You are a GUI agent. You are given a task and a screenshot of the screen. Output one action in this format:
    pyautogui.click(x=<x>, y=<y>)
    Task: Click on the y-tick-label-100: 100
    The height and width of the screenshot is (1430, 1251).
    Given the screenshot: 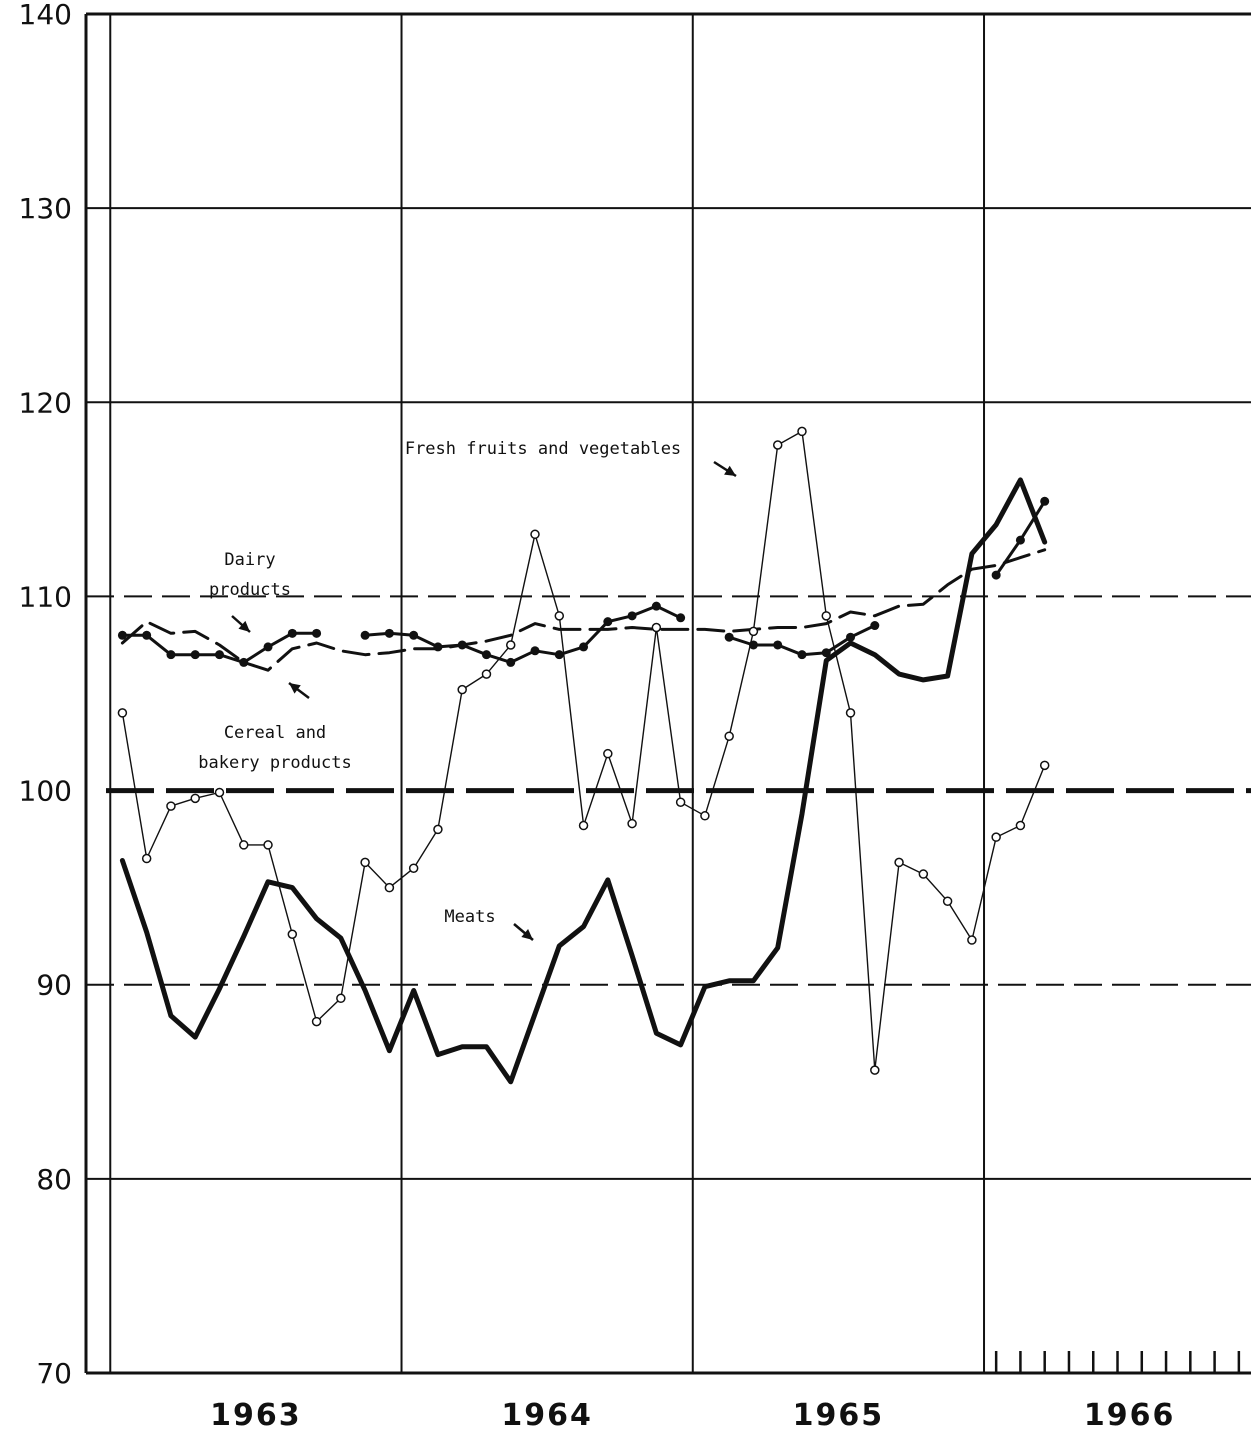 What is the action you would take?
    pyautogui.click(x=45, y=791)
    